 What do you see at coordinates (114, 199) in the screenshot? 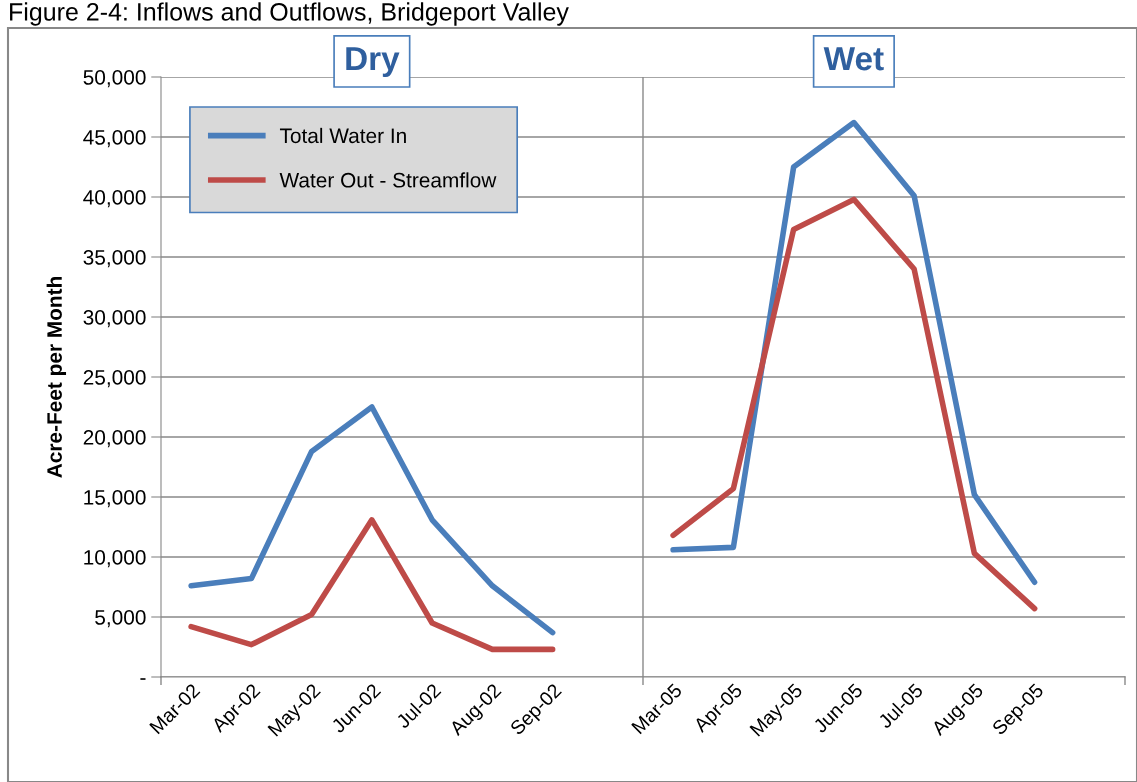
I see `y-tick-label: 40,000` at bounding box center [114, 199].